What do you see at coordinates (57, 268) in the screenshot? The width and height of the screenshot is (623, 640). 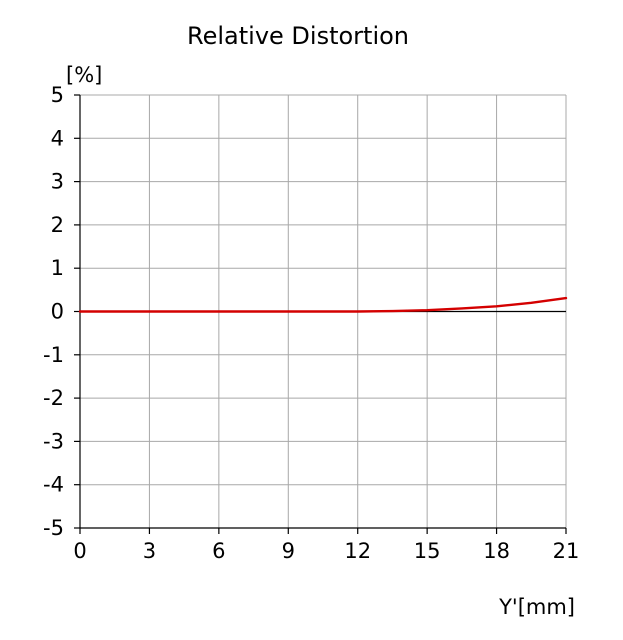 I see `y-tick-label: 1` at bounding box center [57, 268].